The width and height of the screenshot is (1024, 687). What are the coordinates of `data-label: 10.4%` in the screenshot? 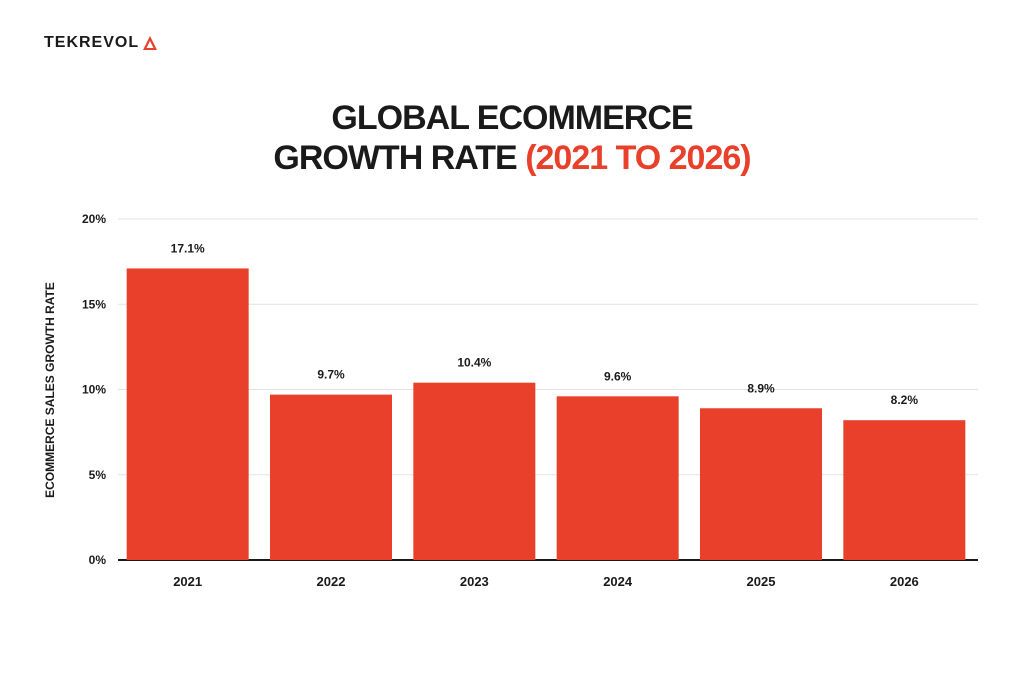 It's located at (474, 363).